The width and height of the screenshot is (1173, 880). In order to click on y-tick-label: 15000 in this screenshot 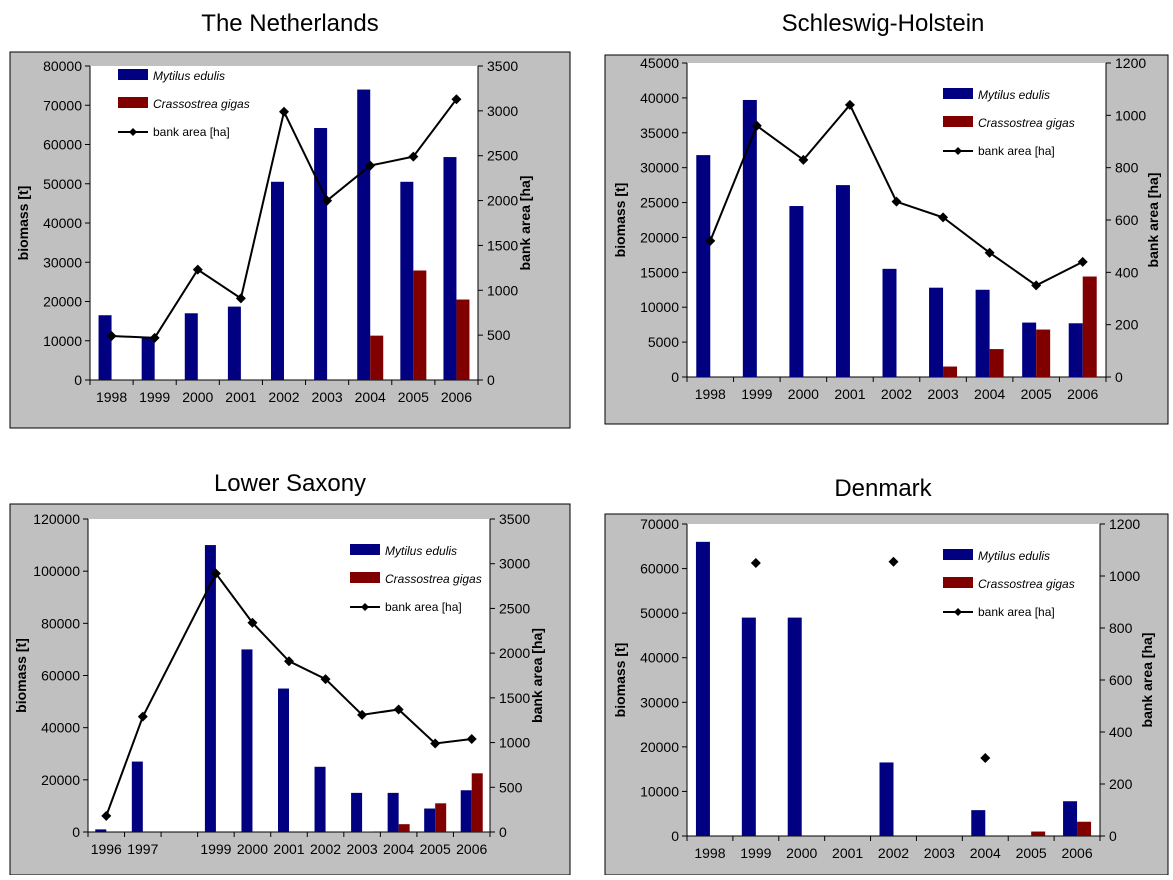, I will do `click(659, 272)`.